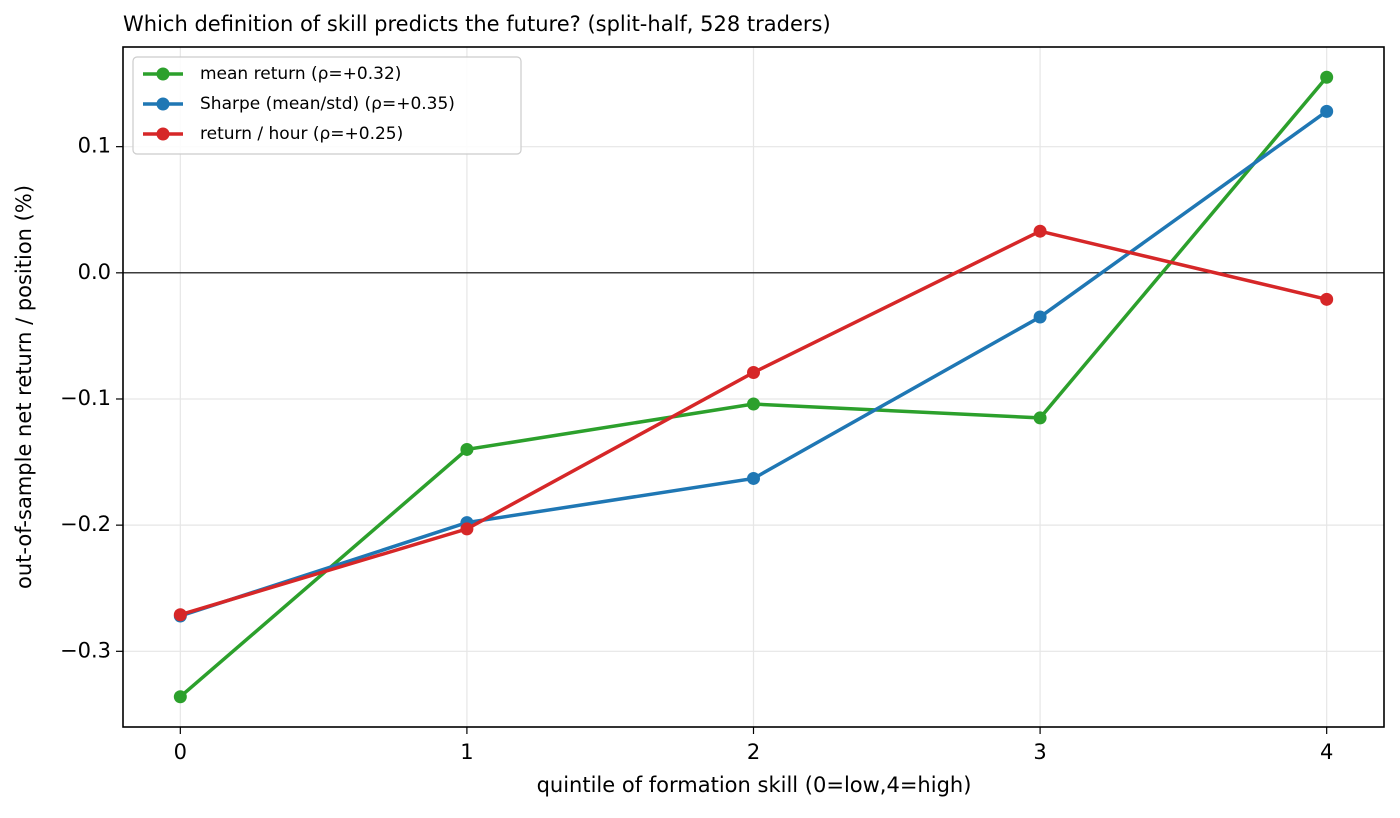  What do you see at coordinates (180, 752) in the screenshot?
I see `x-tick-label: 0` at bounding box center [180, 752].